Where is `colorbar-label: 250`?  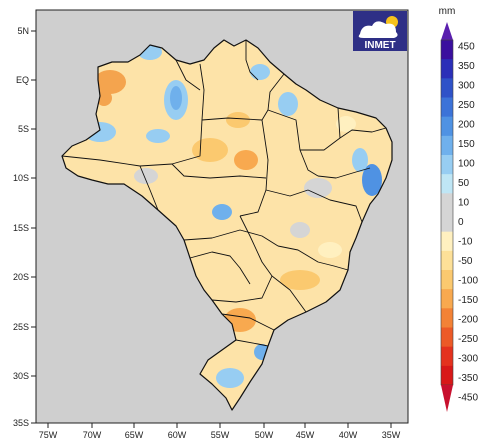
colorbar-label: 250 is located at coordinates (466, 105).